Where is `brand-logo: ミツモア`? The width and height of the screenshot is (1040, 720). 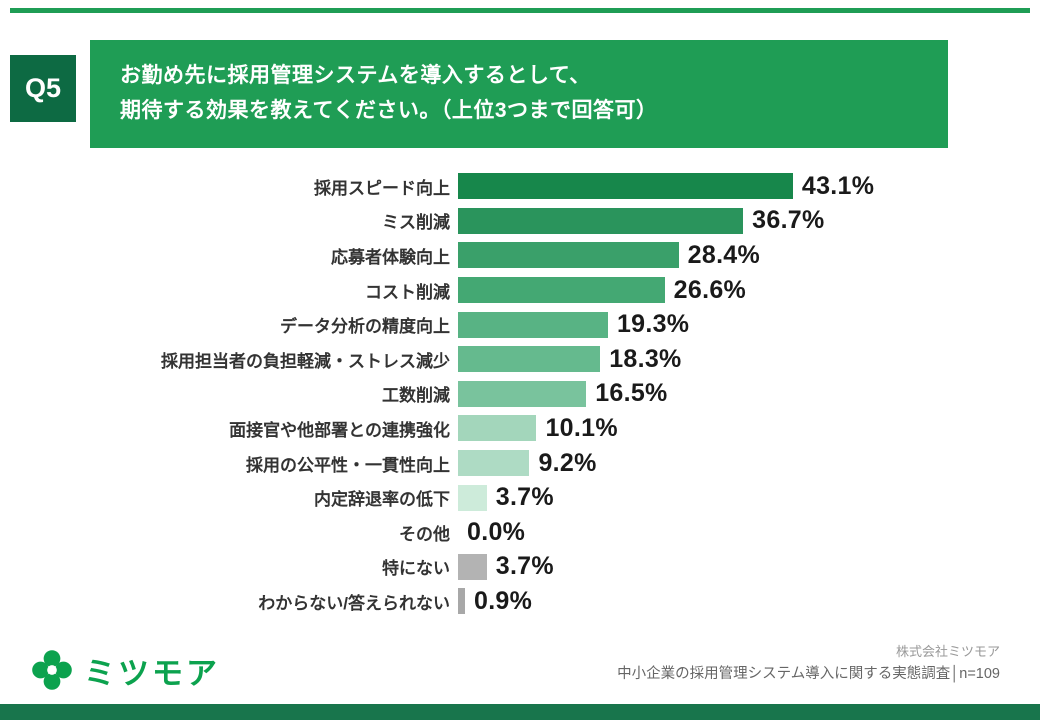
brand-logo: ミツモア is located at coordinates (125, 670).